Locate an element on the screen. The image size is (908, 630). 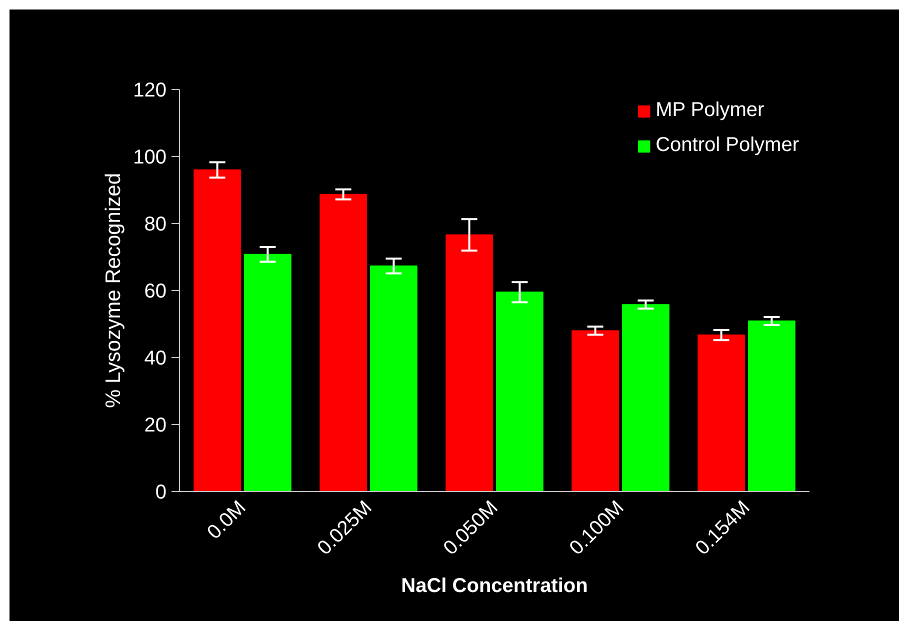
legend-label: MP Polymer is located at coordinates (710, 110).